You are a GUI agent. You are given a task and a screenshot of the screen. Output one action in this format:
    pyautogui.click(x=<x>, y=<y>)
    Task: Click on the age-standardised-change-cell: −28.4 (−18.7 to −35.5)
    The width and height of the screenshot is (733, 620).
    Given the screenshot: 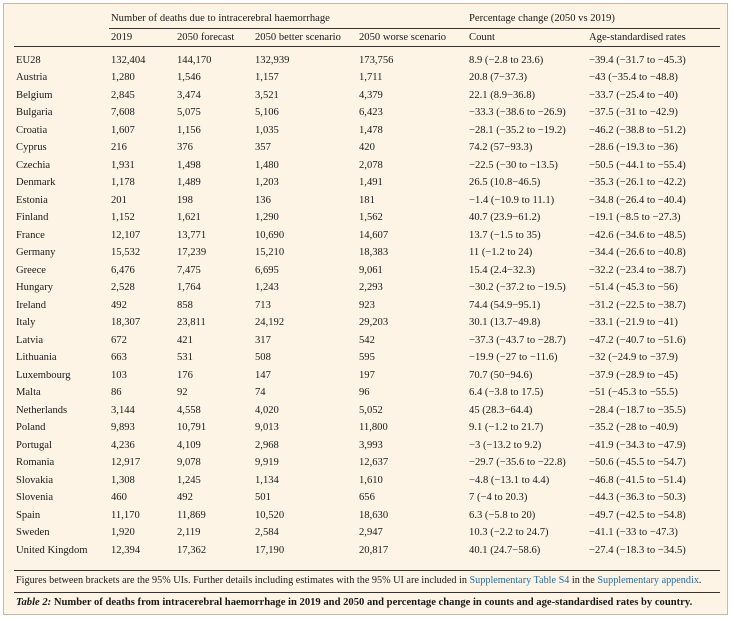 What is the action you would take?
    pyautogui.click(x=637, y=410)
    